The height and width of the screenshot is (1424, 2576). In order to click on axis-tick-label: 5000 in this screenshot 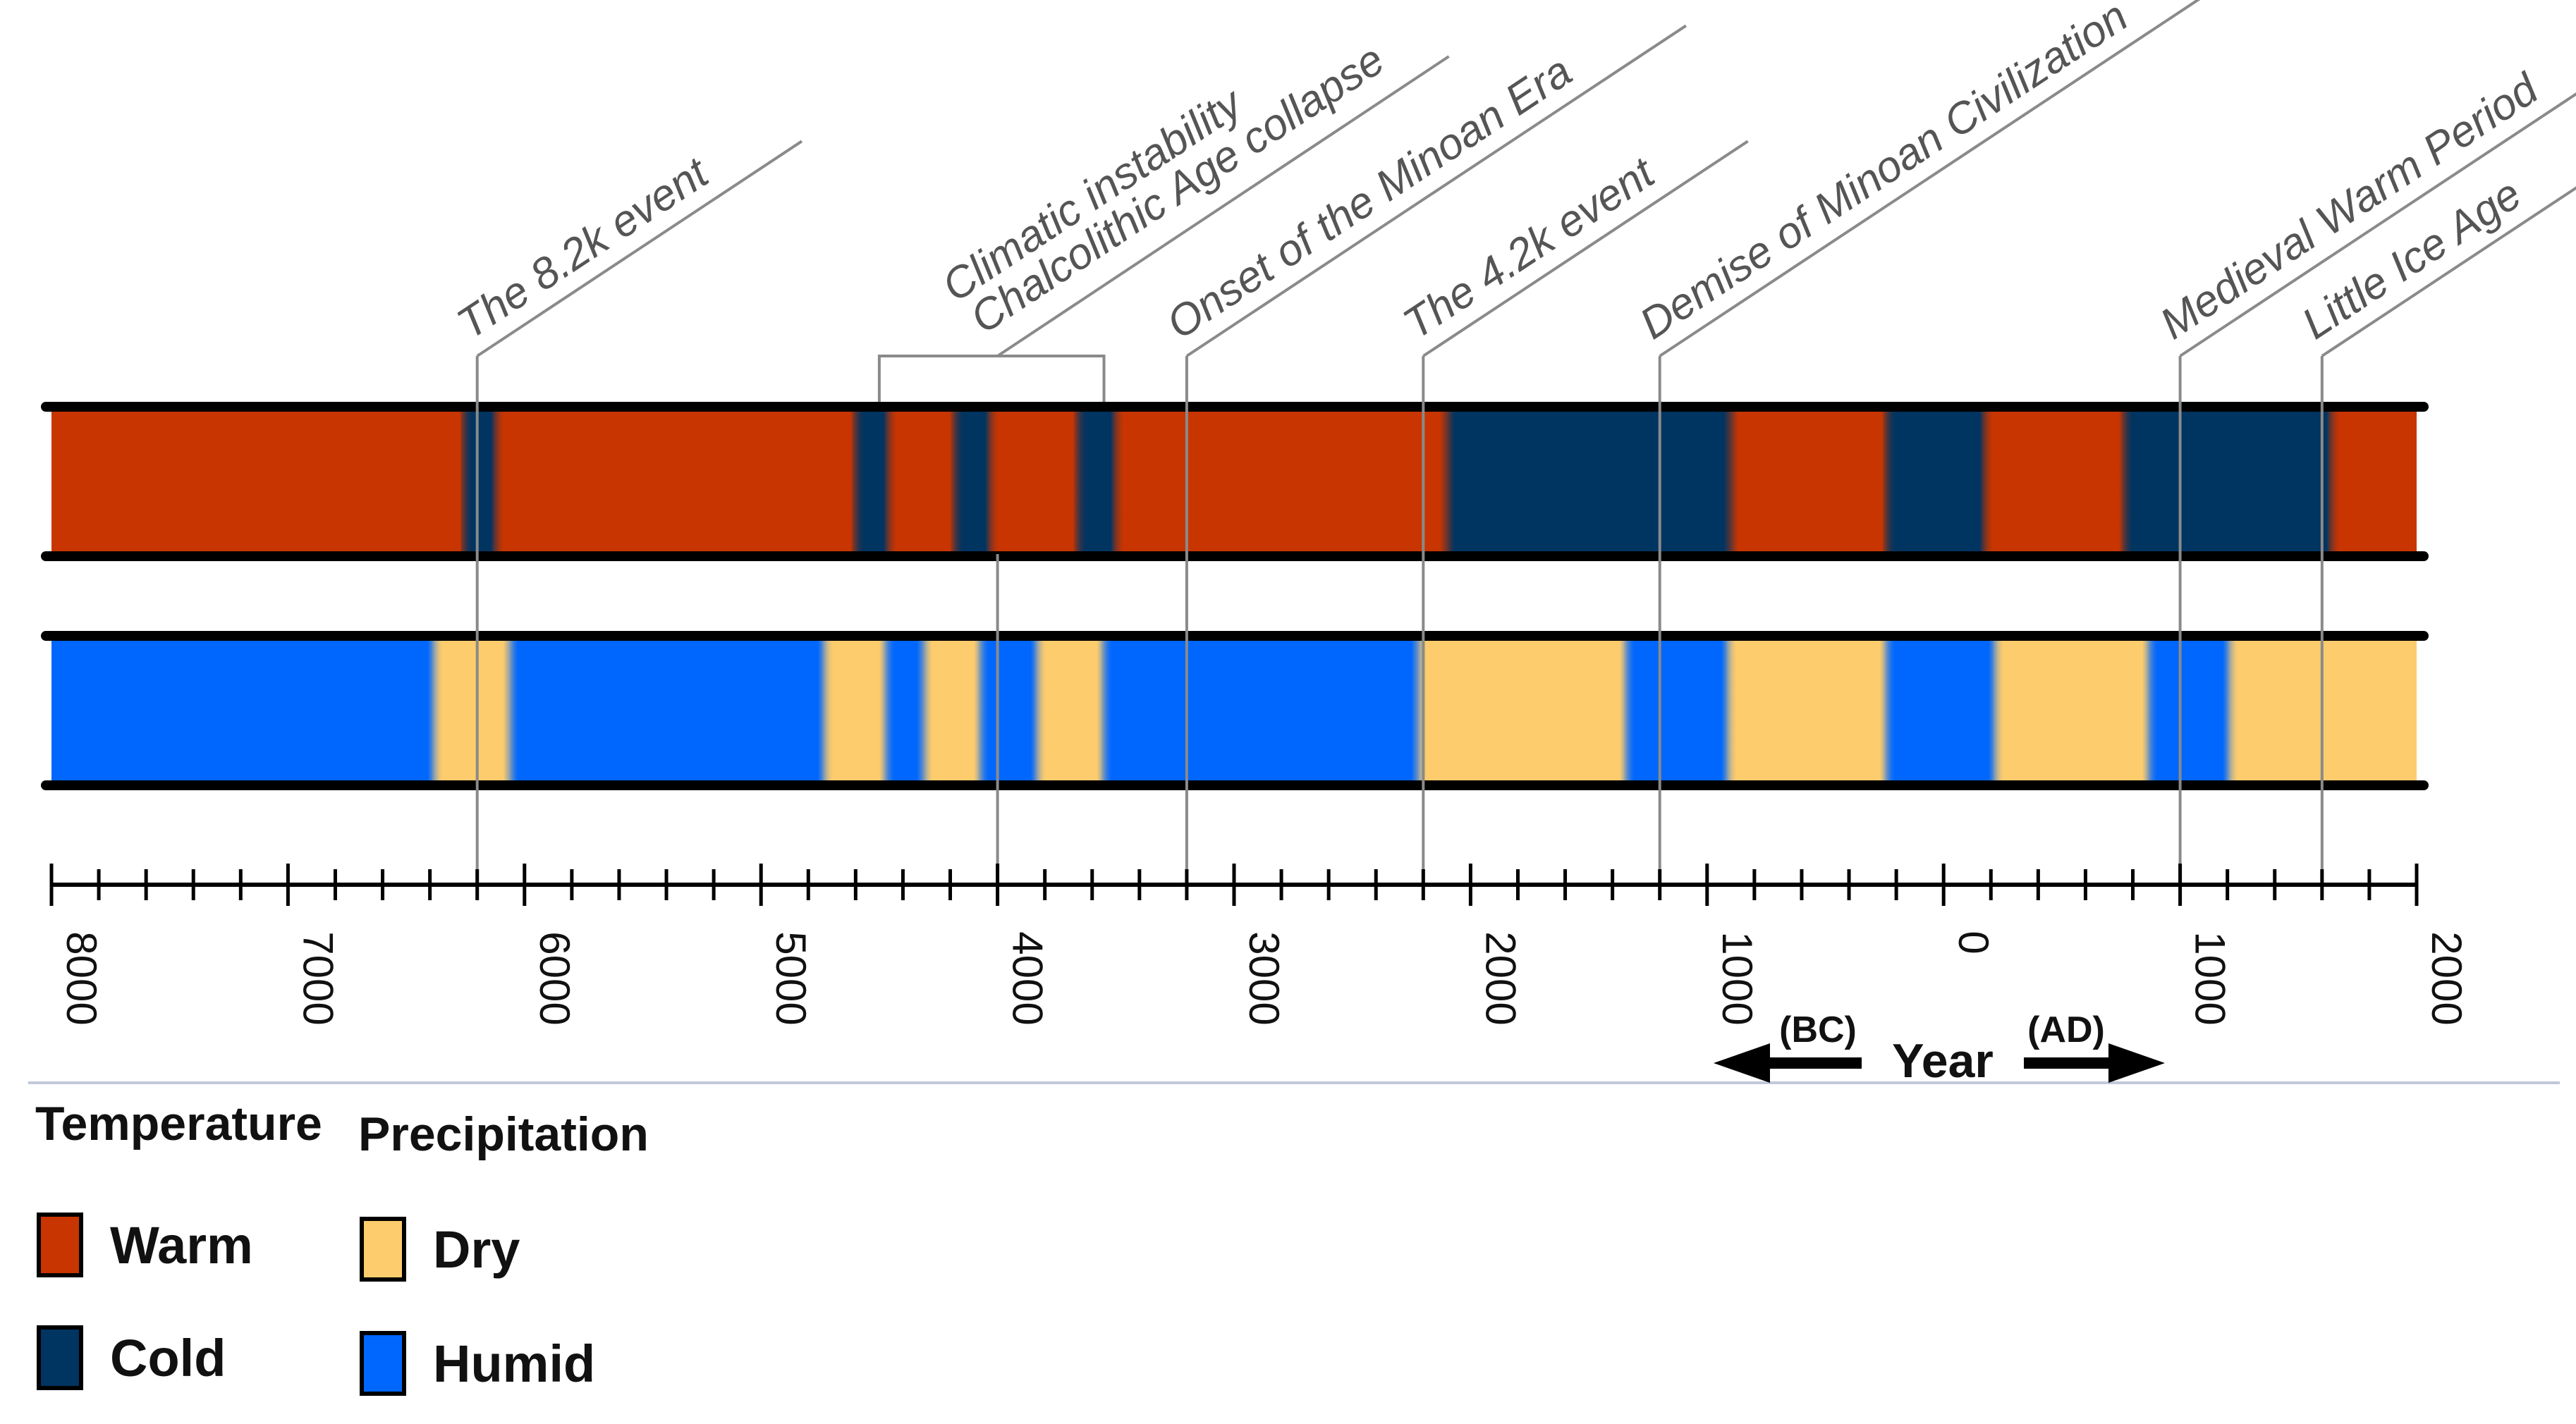, I will do `click(790, 978)`.